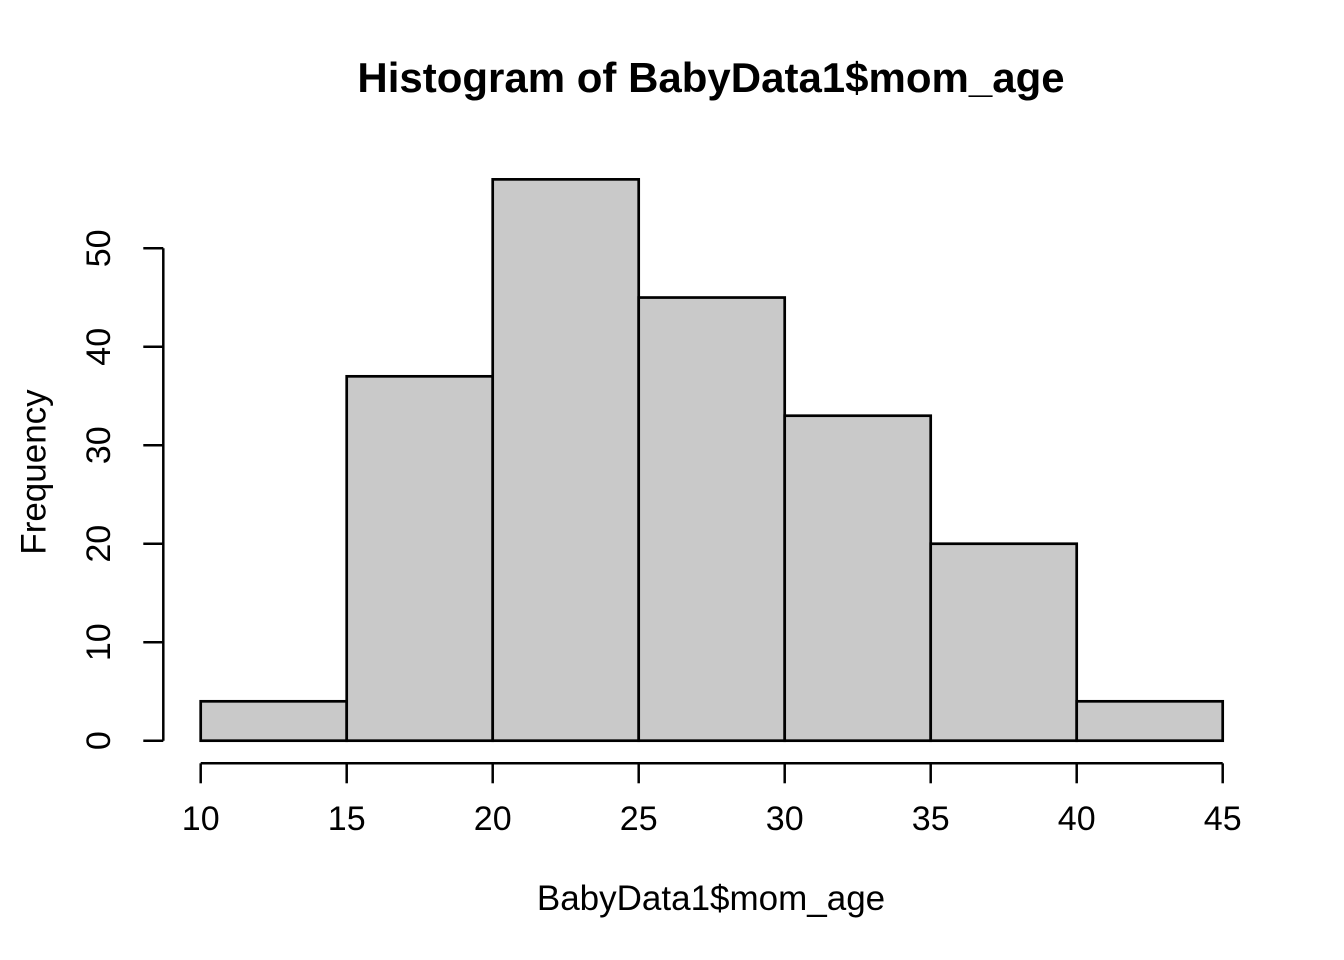  I want to click on y-tick-label: 50, so click(99, 248).